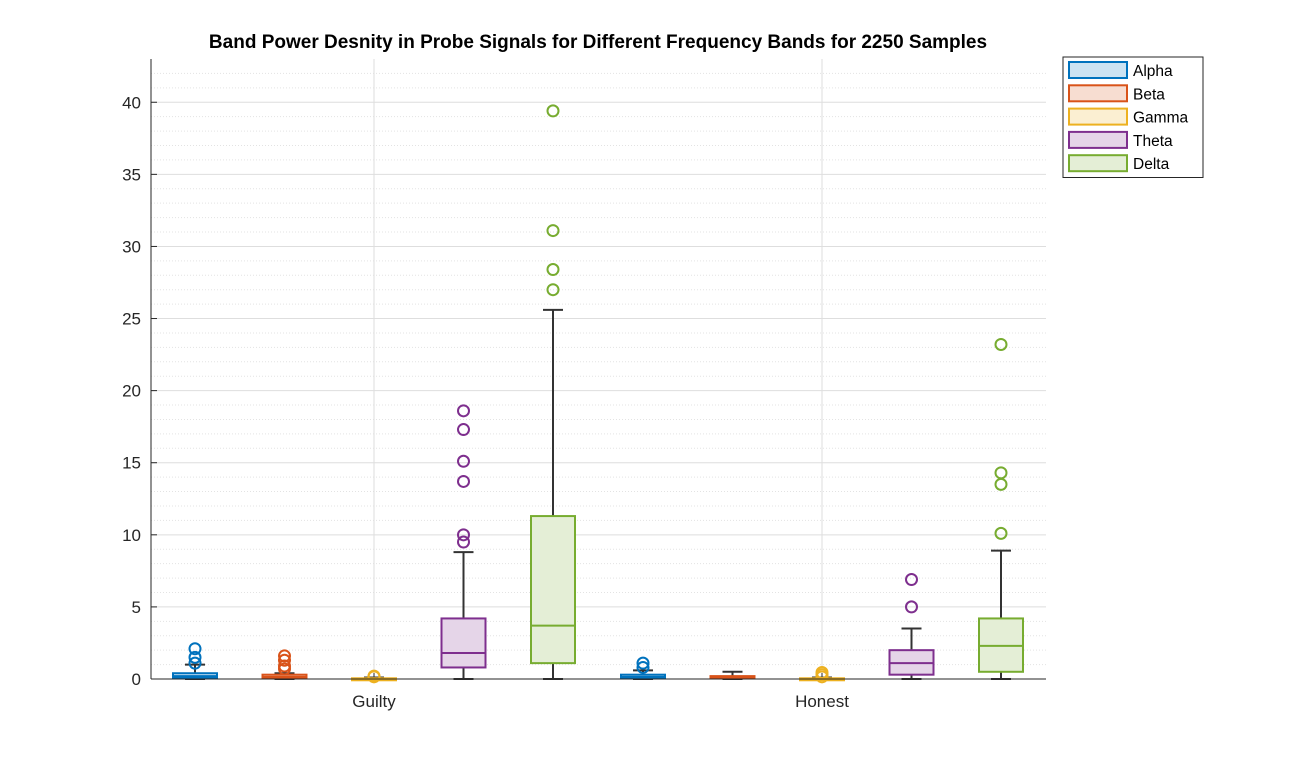 This screenshot has width=1313, height=763. Describe the element at coordinates (1098, 116) in the screenshot. I see `legend-swatch-gamma` at that location.